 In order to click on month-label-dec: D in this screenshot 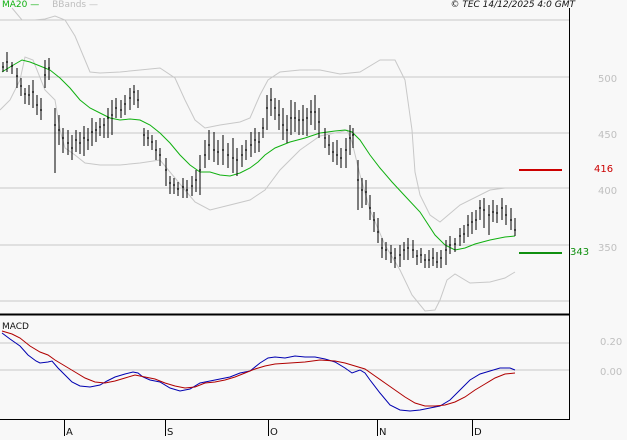, I will do `click(478, 432)`.